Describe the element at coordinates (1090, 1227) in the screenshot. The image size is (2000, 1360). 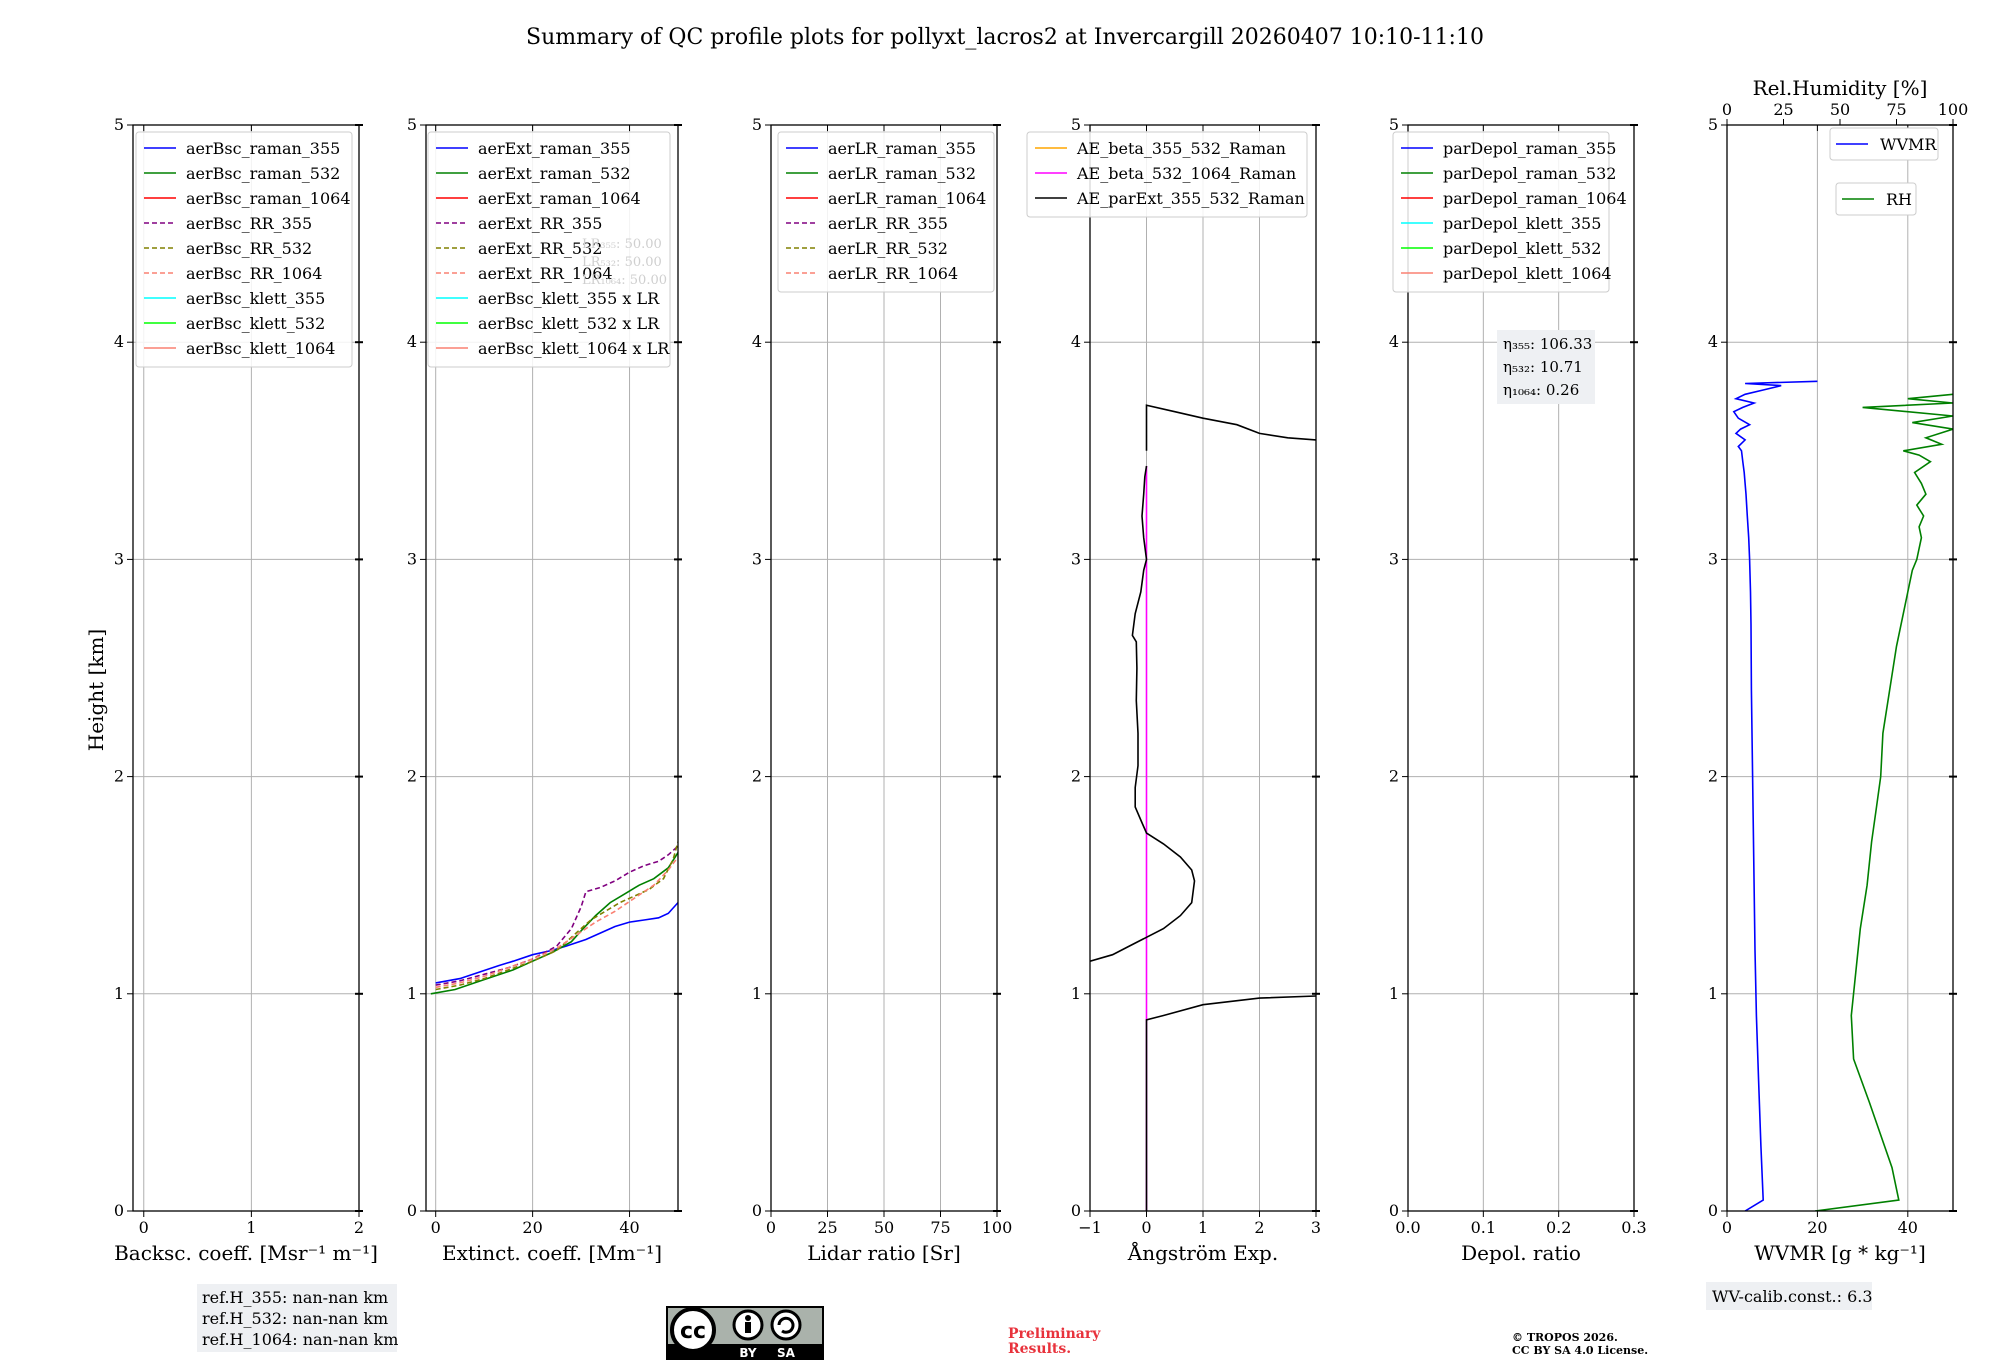
I see `xtick-label-ae: −1` at that location.